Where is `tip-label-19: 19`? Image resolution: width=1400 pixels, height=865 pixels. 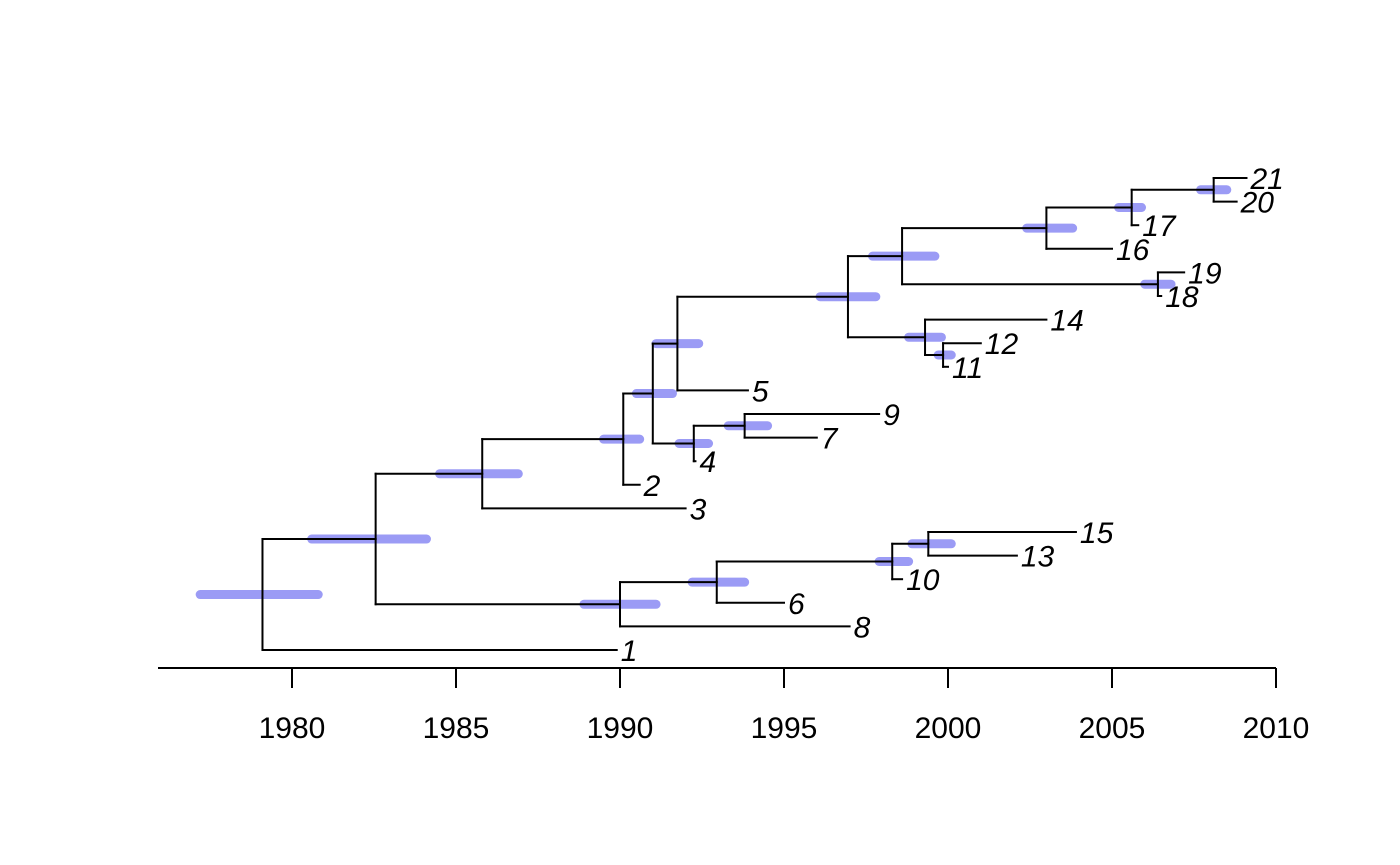
tip-label-19: 19 is located at coordinates (1205, 273).